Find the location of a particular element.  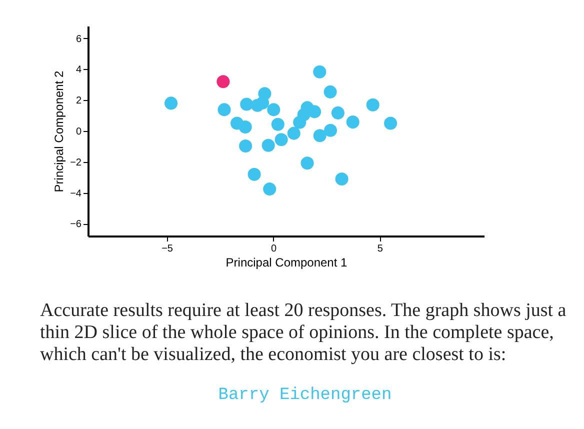

y-tick-label: 6 is located at coordinates (79, 39).